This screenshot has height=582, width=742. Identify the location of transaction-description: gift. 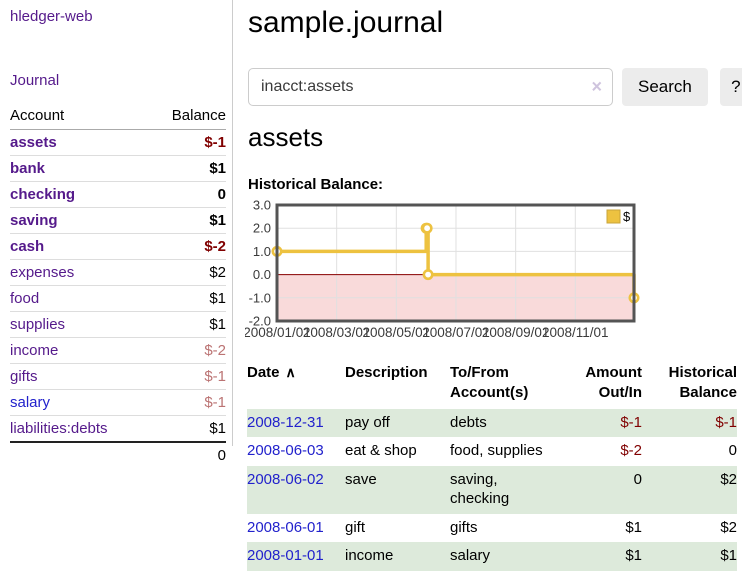
(355, 527).